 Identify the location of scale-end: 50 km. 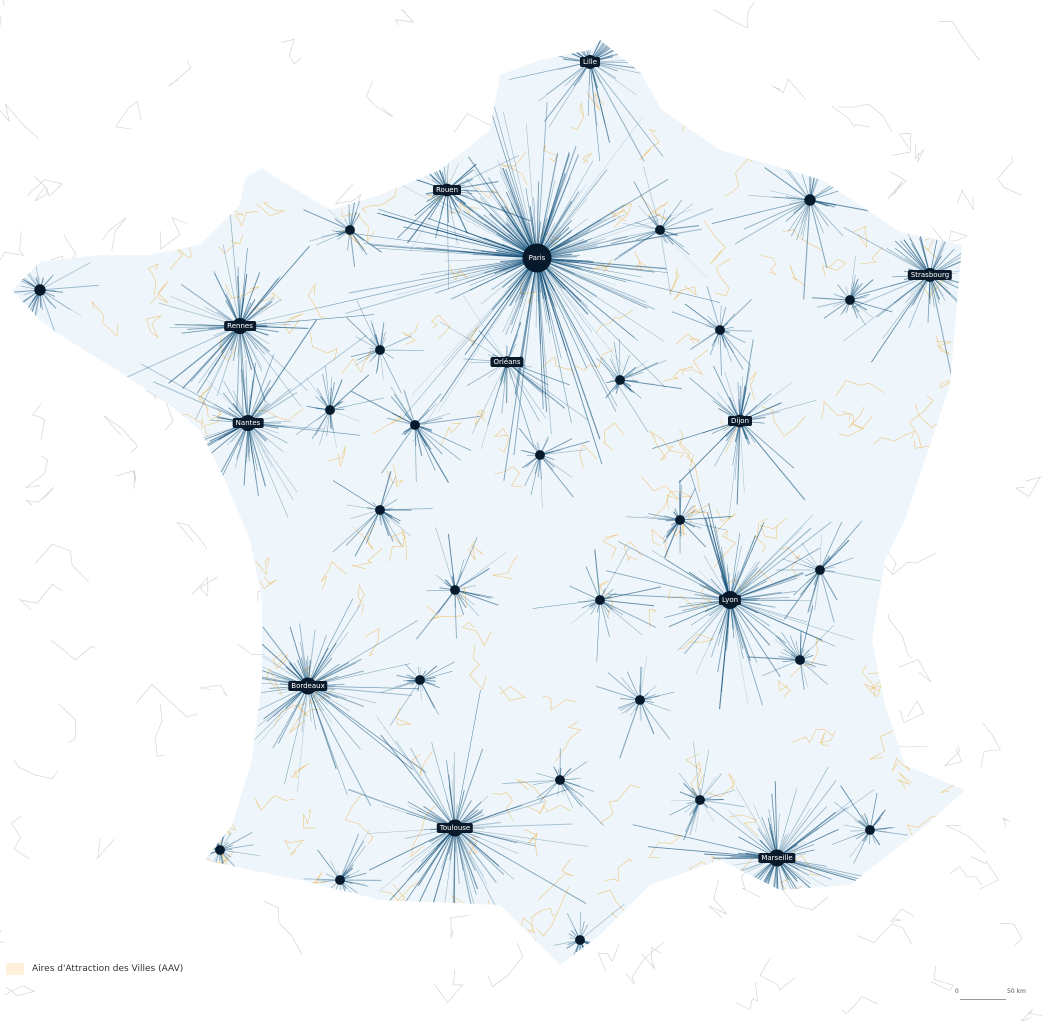
(1016, 991).